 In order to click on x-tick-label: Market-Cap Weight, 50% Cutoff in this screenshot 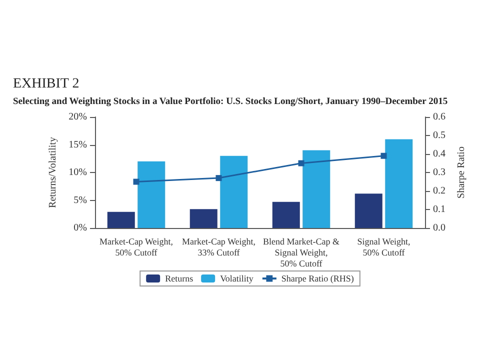, I will do `click(136, 247)`.